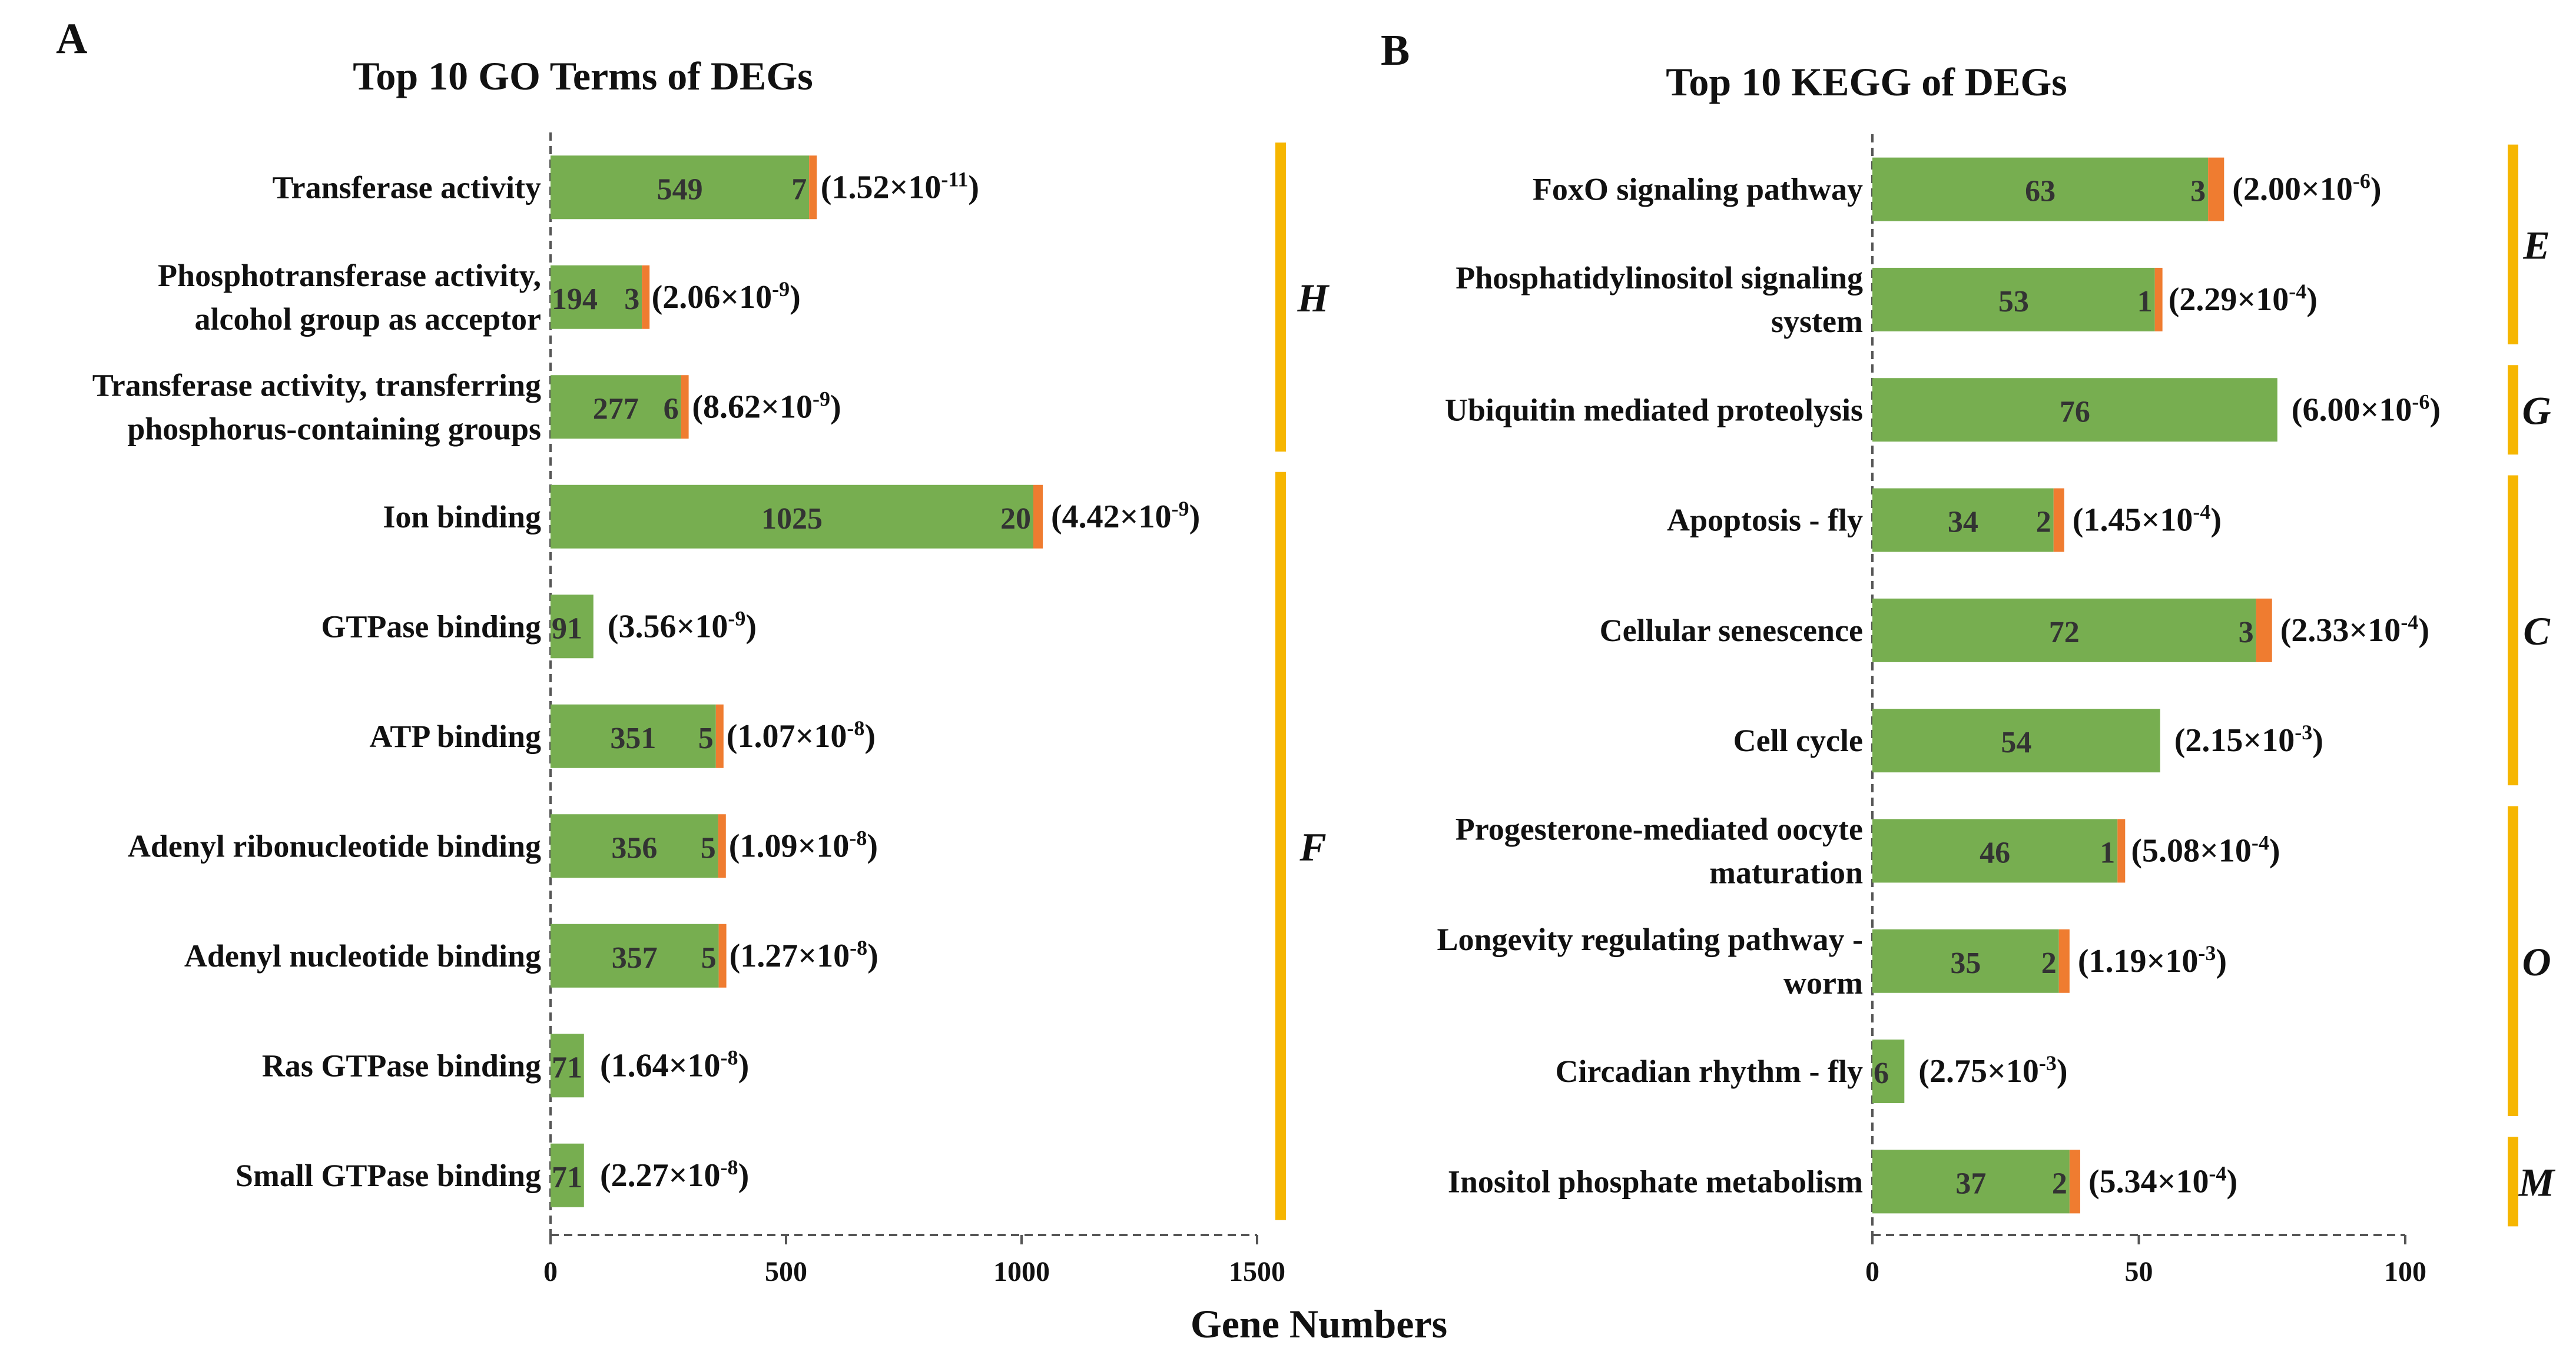  What do you see at coordinates (1993, 1071) in the screenshot?
I see `p-value-label: (2.75×10⁻³)` at bounding box center [1993, 1071].